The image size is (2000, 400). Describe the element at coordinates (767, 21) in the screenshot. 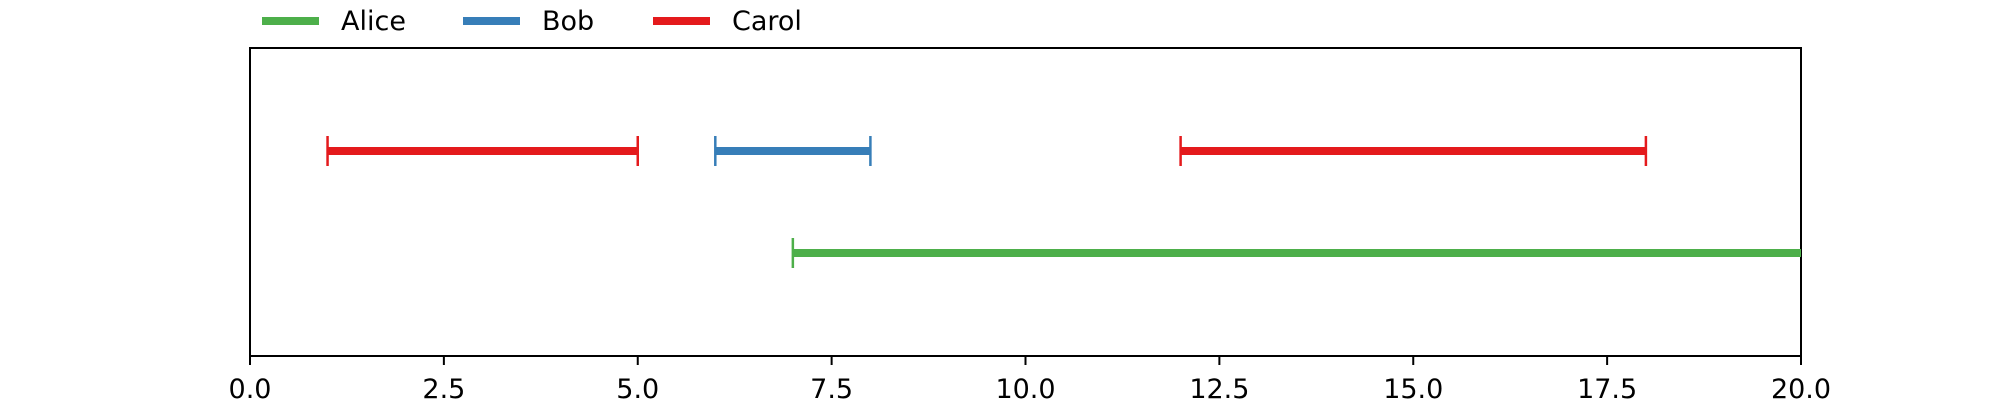

I see `legend-label-carol: Carol` at that location.